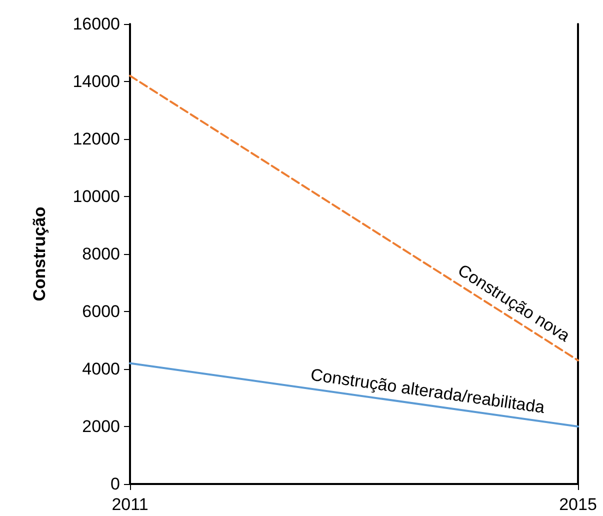 Image resolution: width=603 pixels, height=516 pixels. What do you see at coordinates (101, 369) in the screenshot?
I see `y-tick-label: 4000` at bounding box center [101, 369].